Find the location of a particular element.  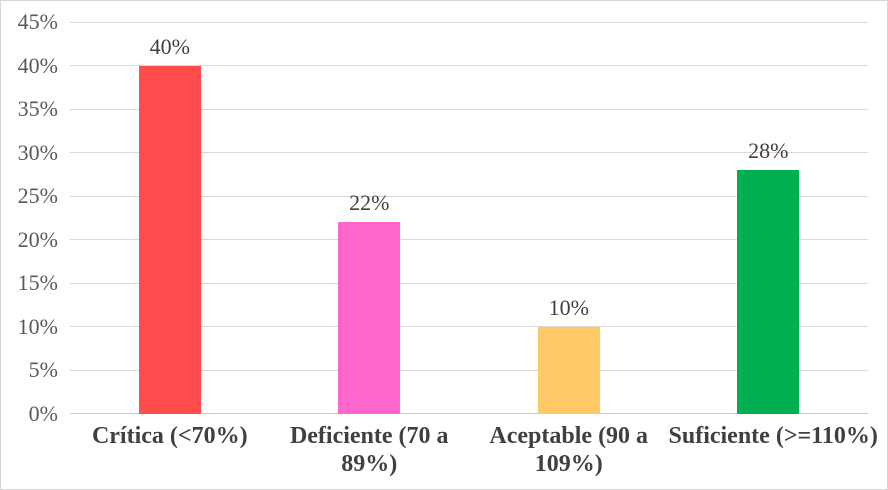

category-label: Crítica (<70%) is located at coordinates (170, 436).